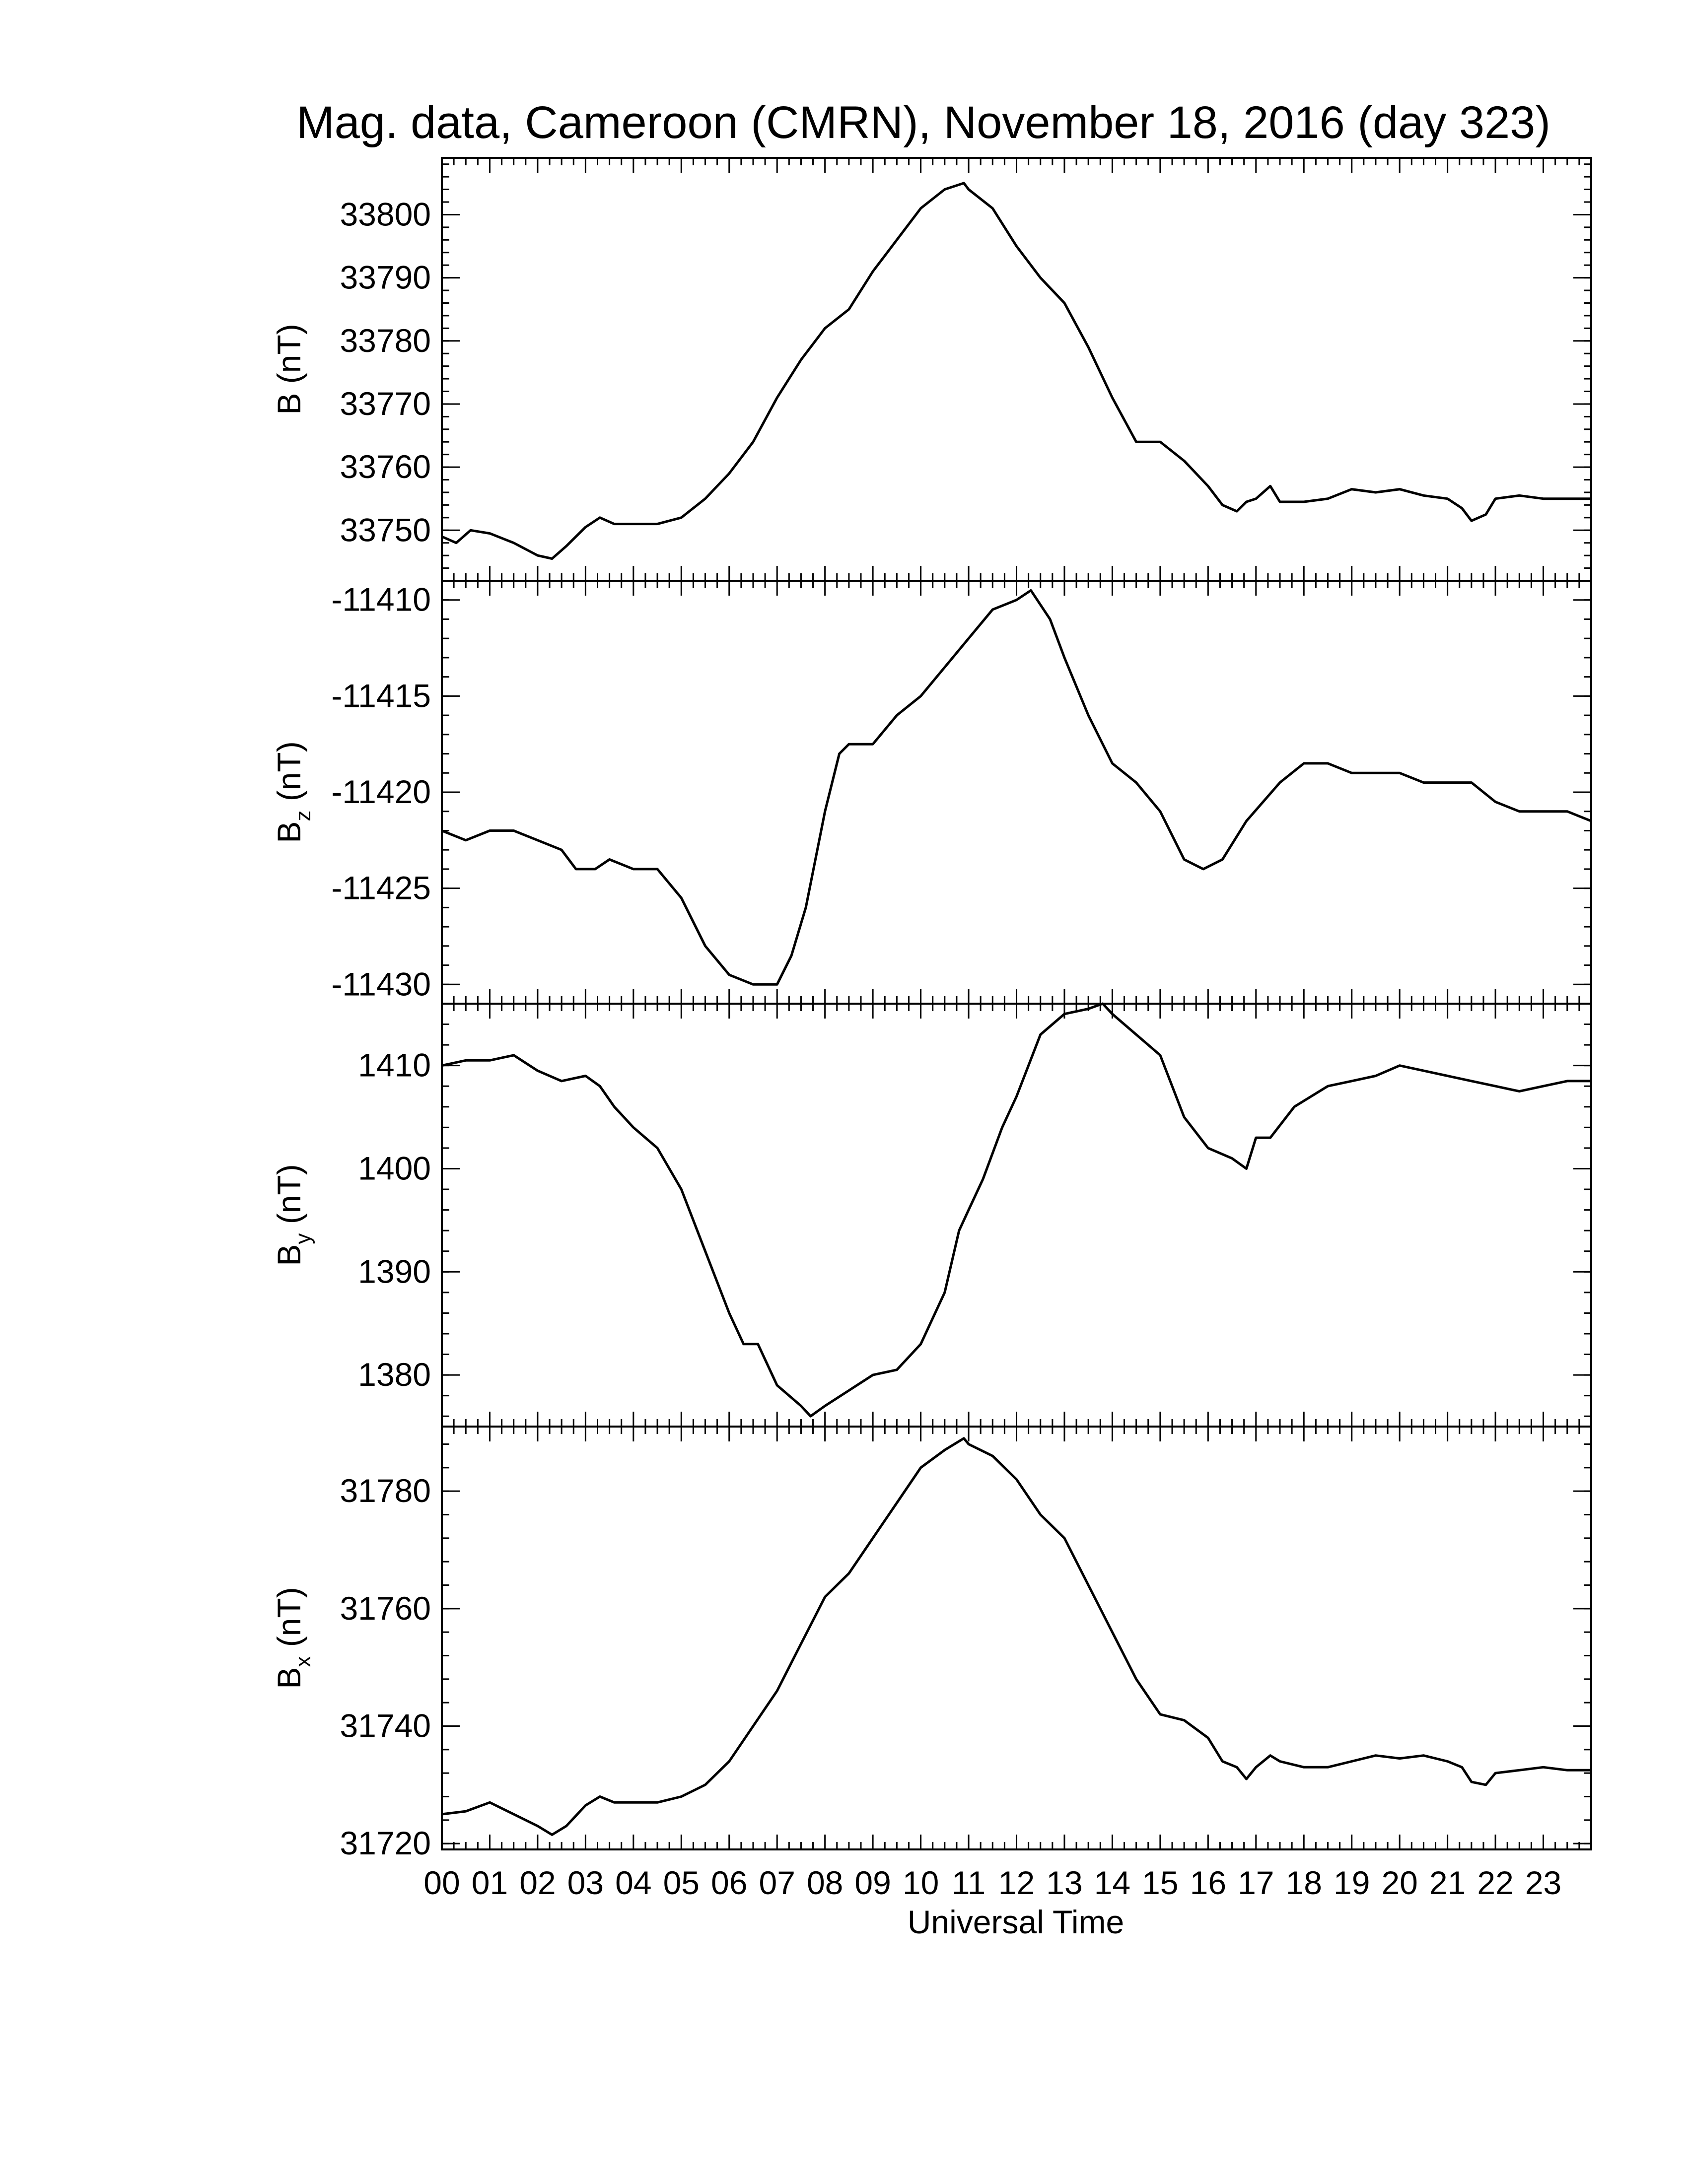  What do you see at coordinates (385, 466) in the screenshot?
I see `y-tick-label: 33760` at bounding box center [385, 466].